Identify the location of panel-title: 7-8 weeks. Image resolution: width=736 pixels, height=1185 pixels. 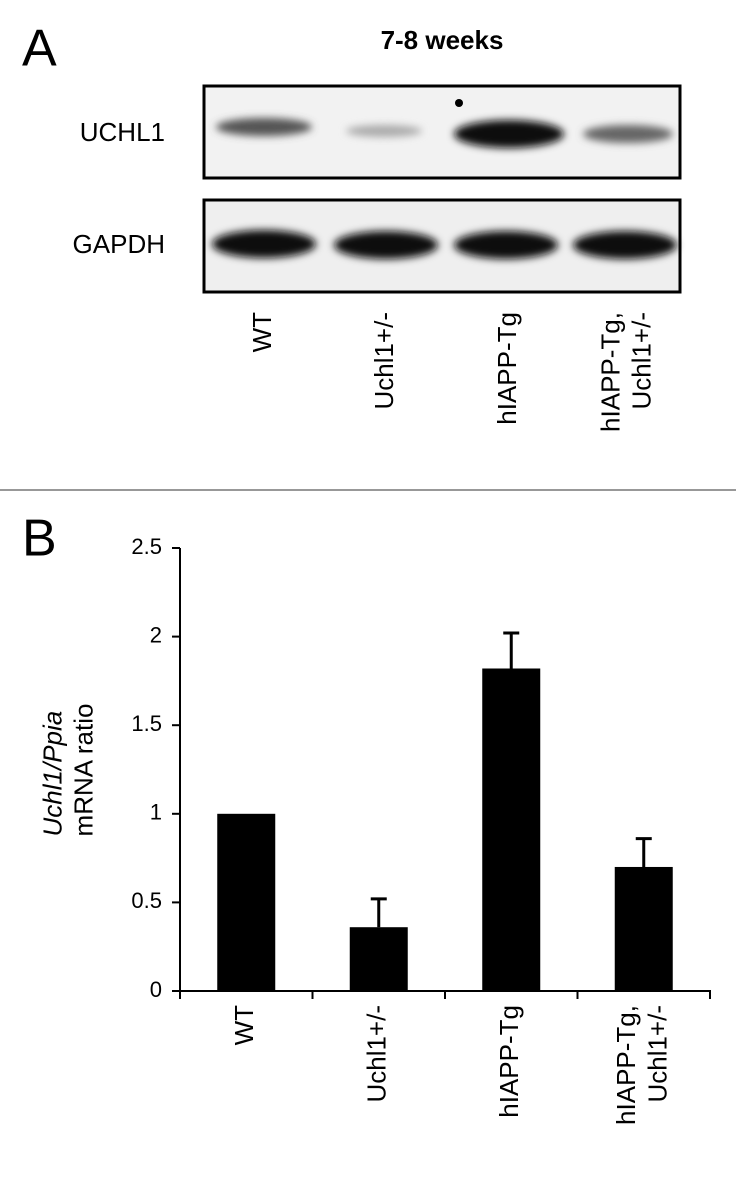
(442, 40).